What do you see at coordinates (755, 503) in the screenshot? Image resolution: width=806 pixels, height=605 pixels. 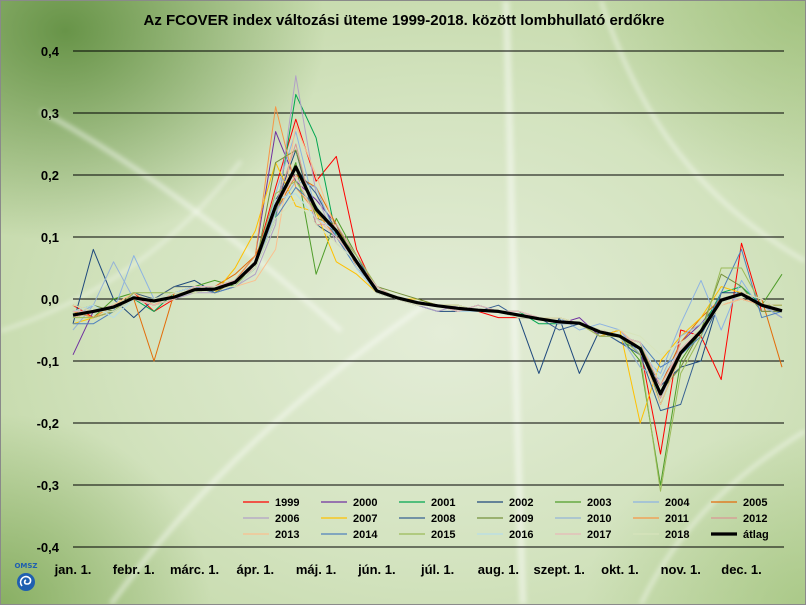 I see `legend-label-2005: 2005` at bounding box center [755, 503].